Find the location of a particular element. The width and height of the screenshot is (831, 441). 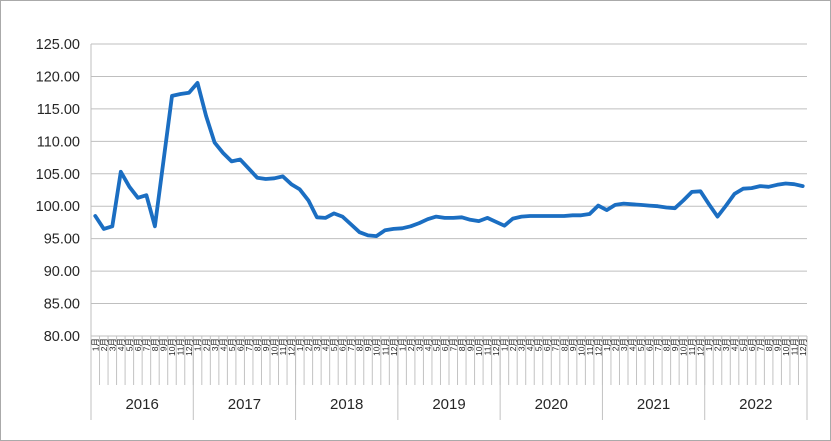

y-axis-tick-label: 110.00 is located at coordinates (58, 142).